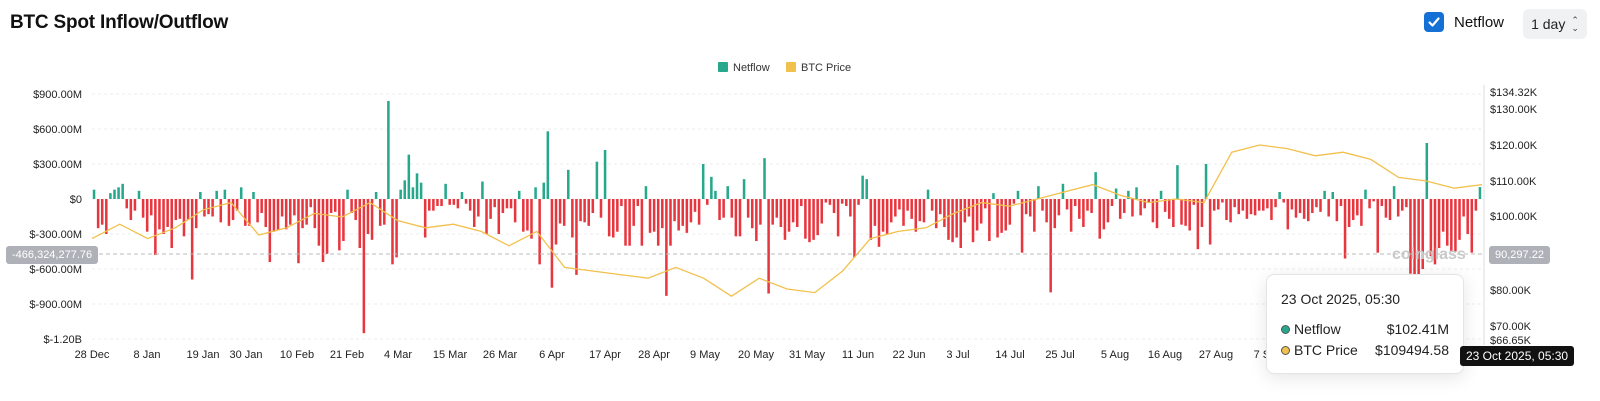 The image size is (1600, 401). Describe the element at coordinates (1434, 22) in the screenshot. I see `netflow-checkbox` at that location.